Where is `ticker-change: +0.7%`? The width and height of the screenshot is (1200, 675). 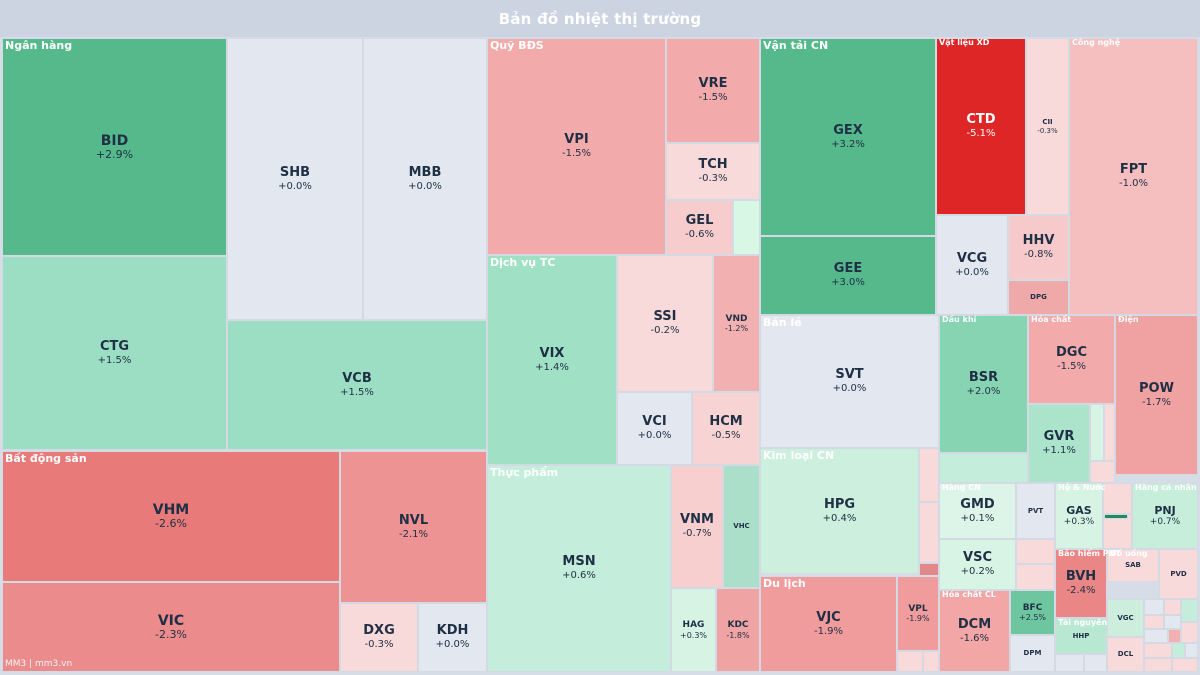 ticker-change: +0.7% is located at coordinates (1165, 522).